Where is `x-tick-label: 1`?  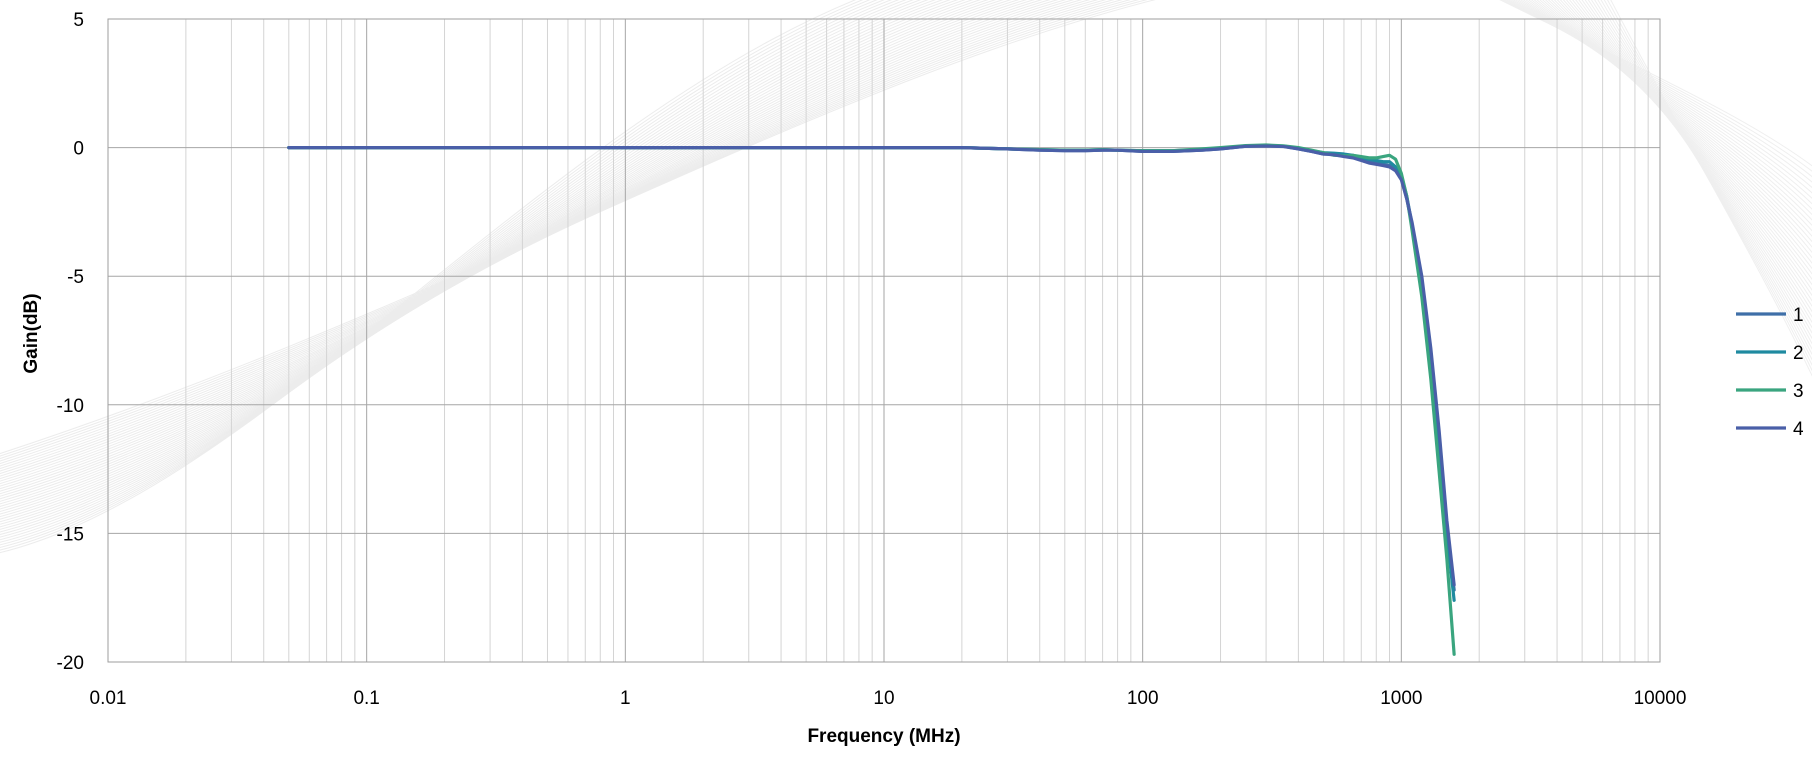 x-tick-label: 1 is located at coordinates (625, 698).